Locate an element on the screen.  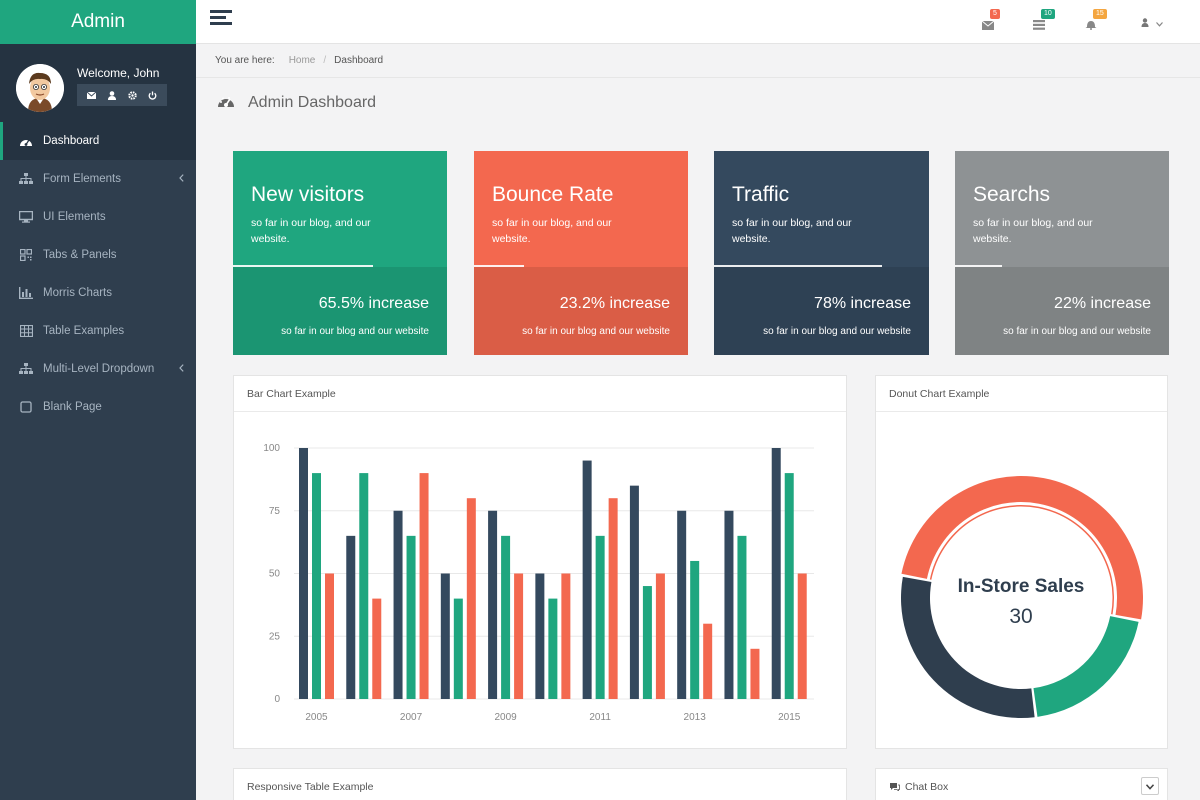
y-tick-label: 50 is located at coordinates (275, 574).